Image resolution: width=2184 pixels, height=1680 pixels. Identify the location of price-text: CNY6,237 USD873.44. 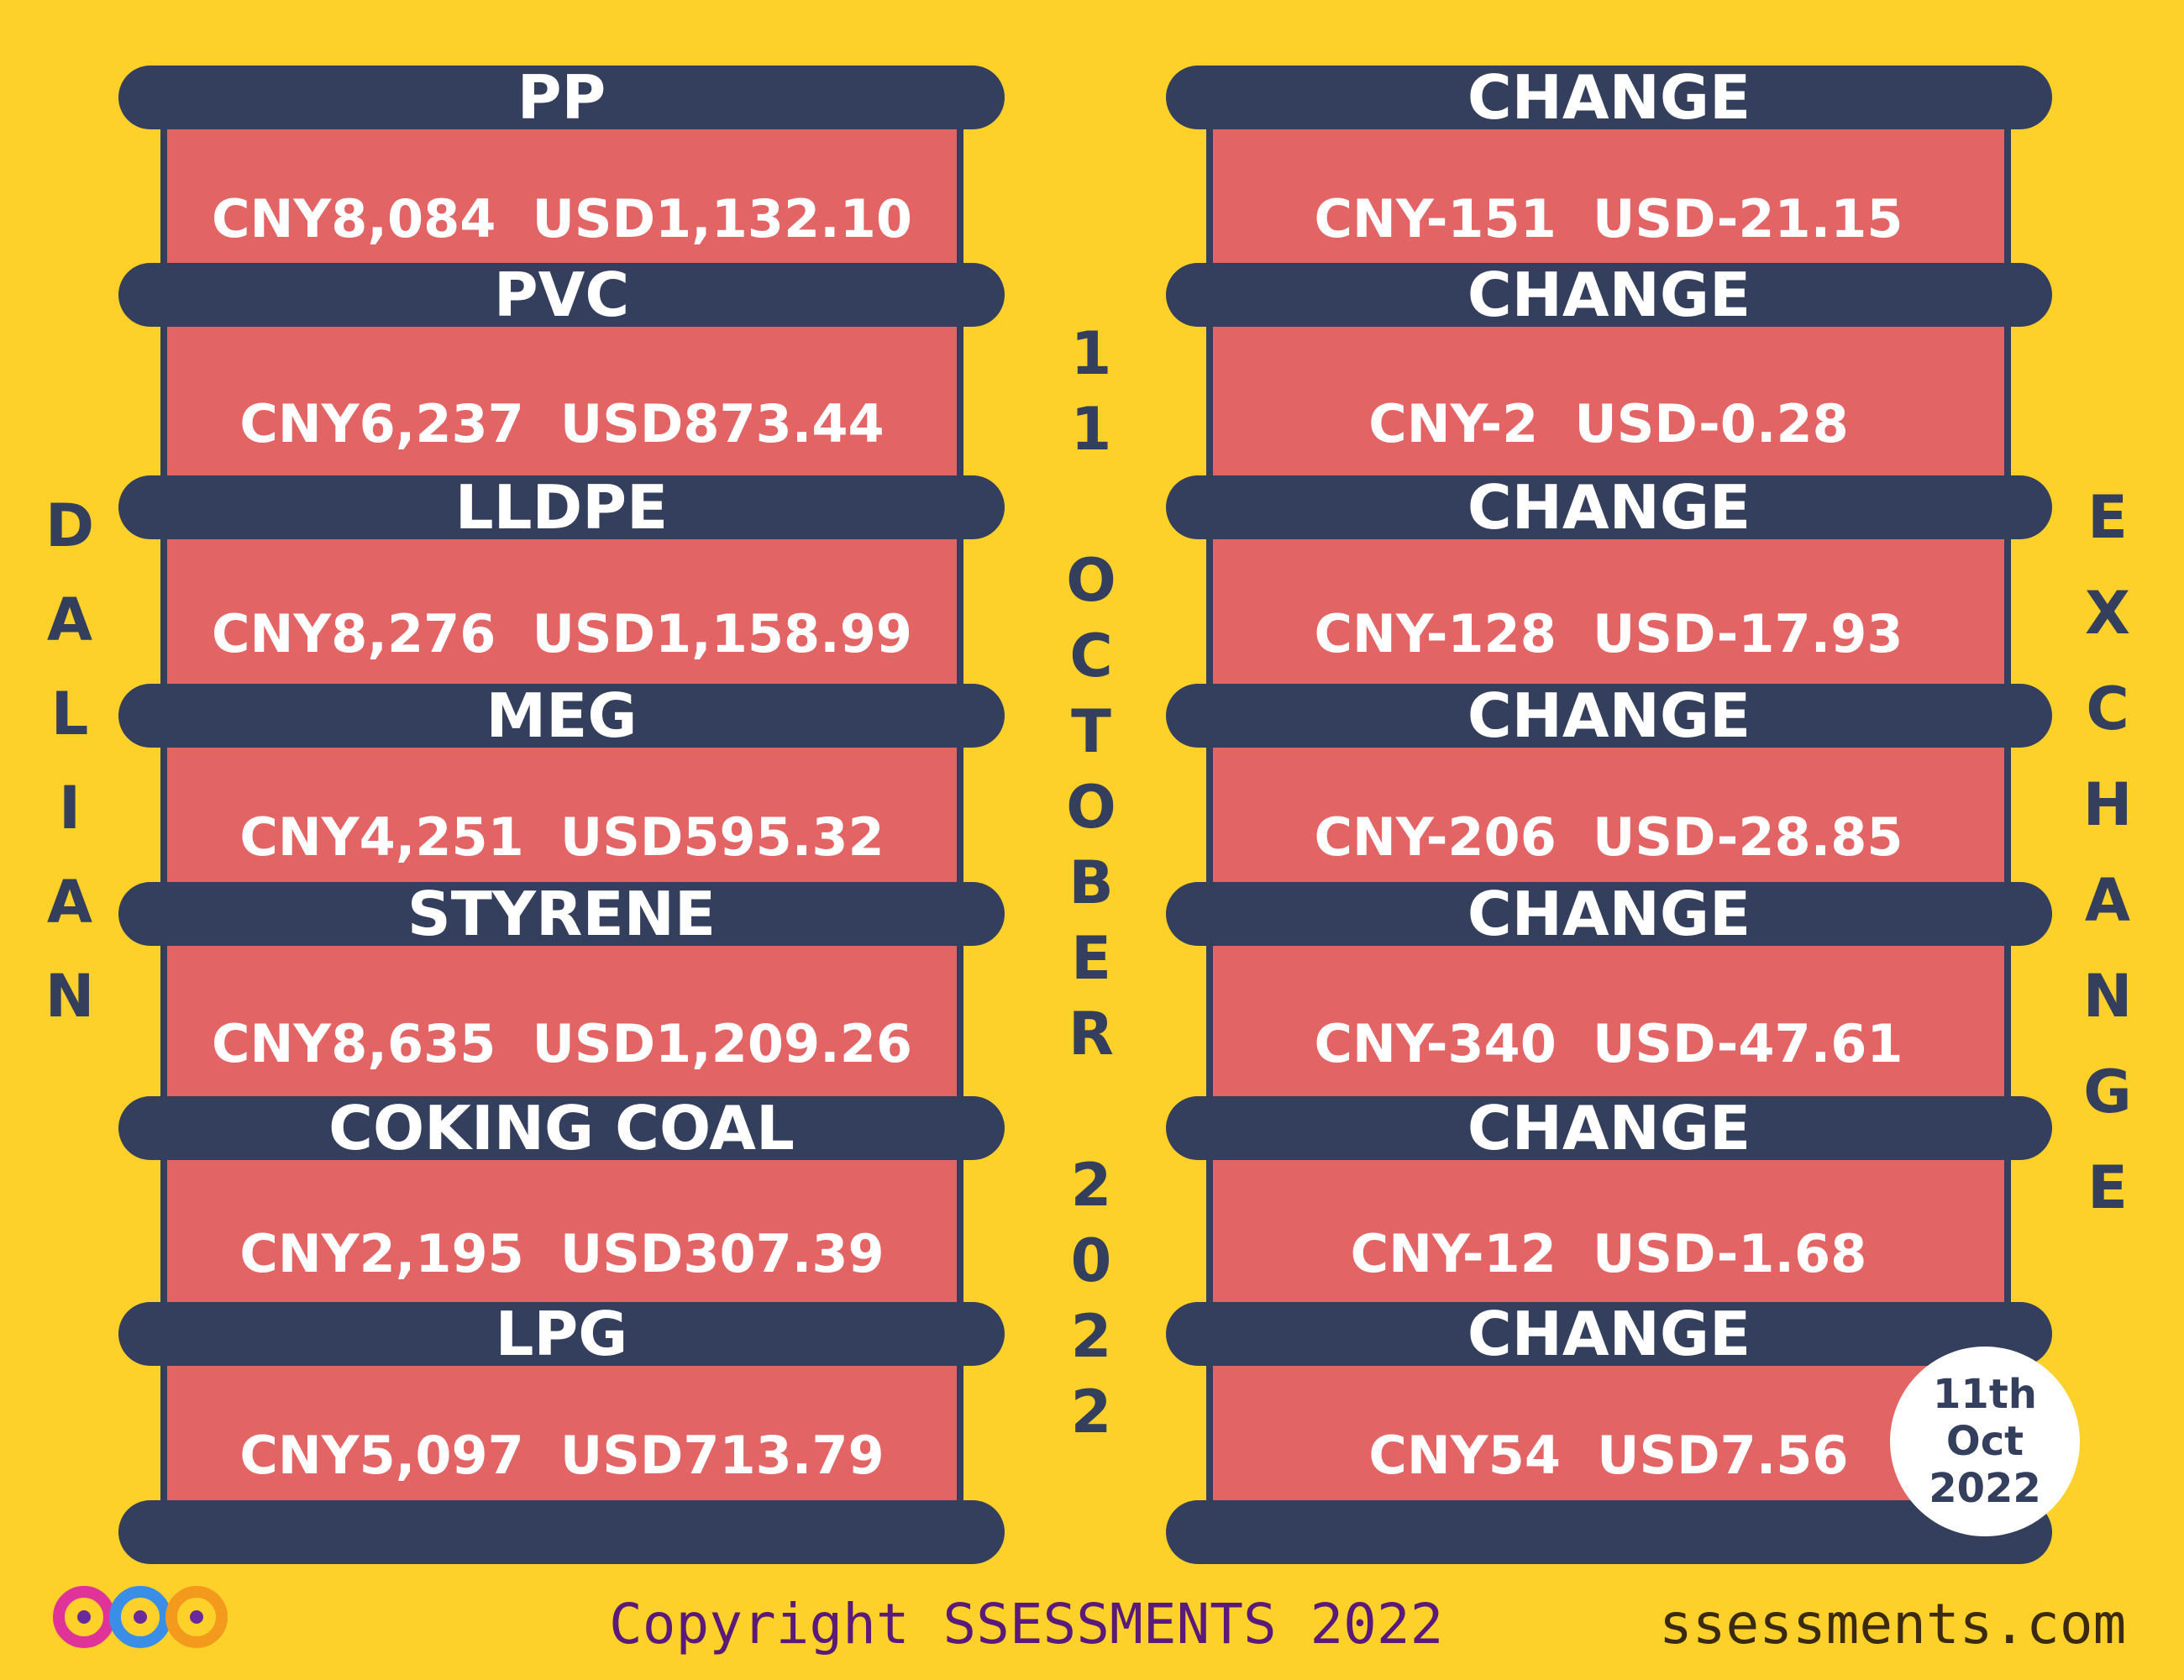
(562, 423).